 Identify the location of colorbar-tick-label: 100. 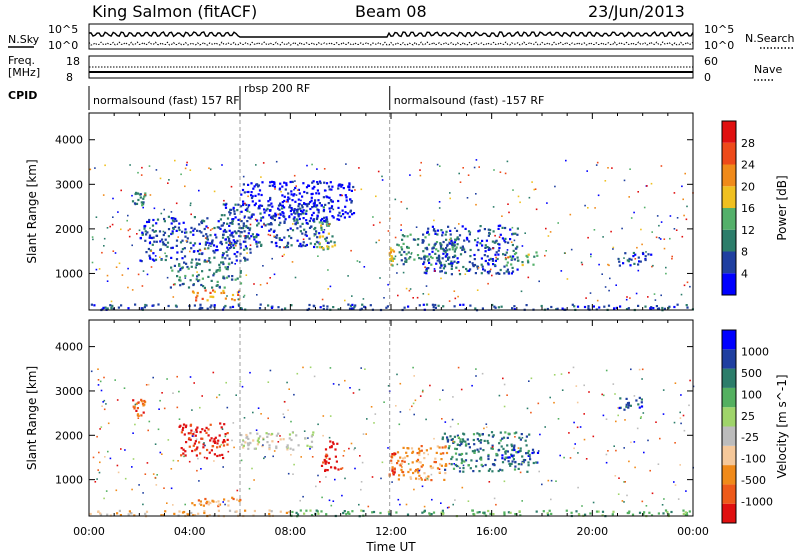
(751, 394).